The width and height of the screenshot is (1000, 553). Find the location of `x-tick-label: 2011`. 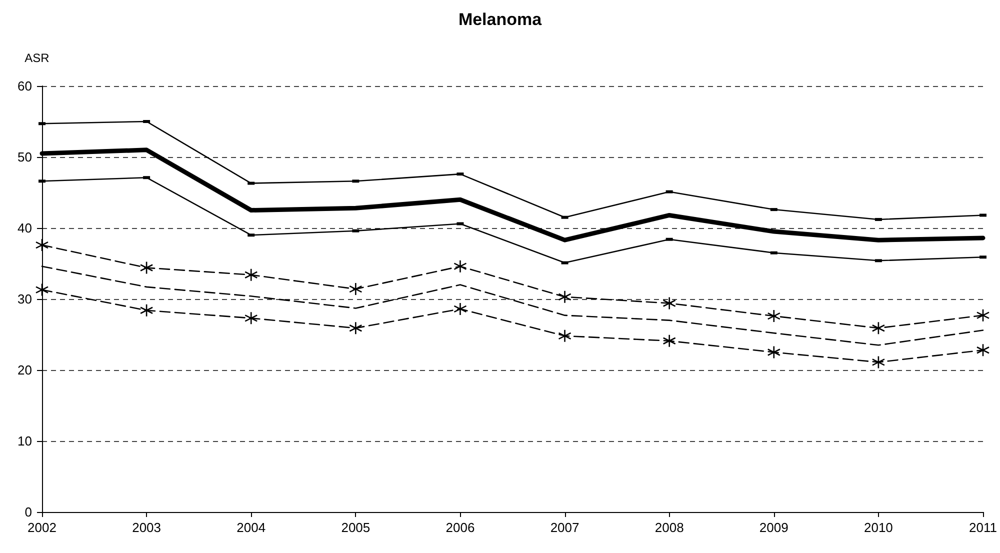

x-tick-label: 2011 is located at coordinates (983, 527).